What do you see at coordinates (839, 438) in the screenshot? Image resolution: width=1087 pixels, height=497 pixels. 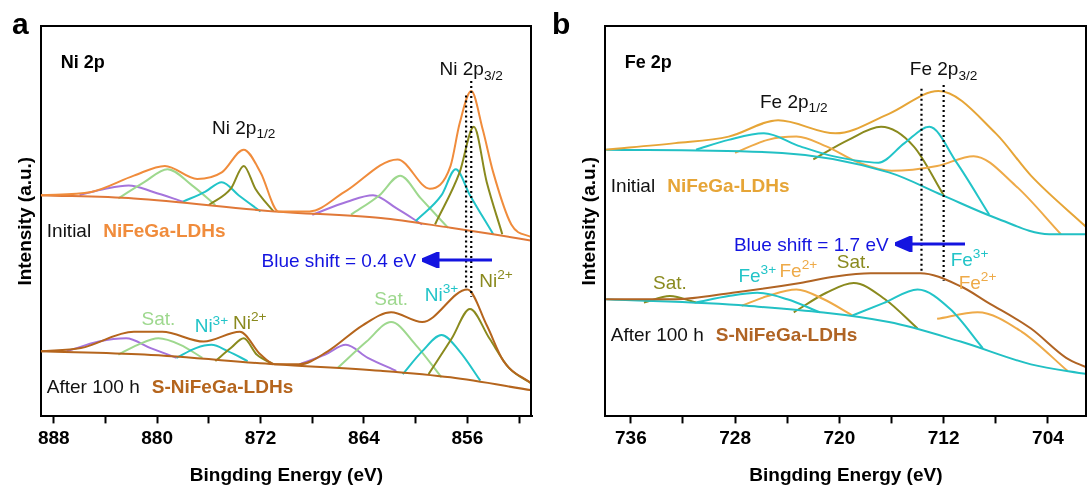 I see `x-tick-label: 720` at bounding box center [839, 438].